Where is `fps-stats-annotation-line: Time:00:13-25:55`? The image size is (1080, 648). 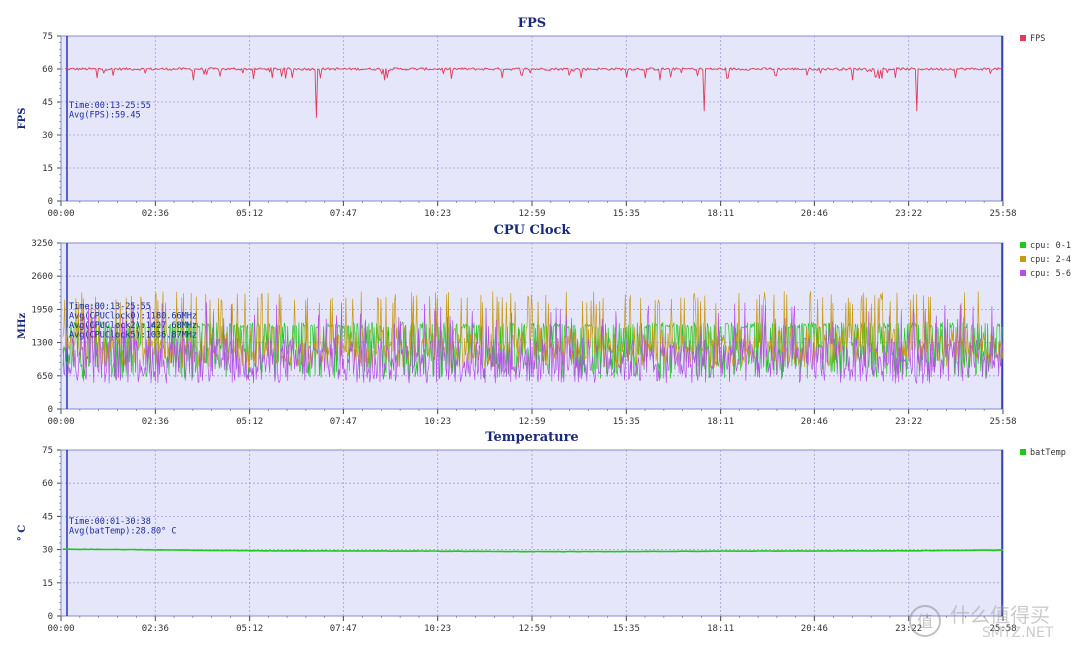 fps-stats-annotation-line: Time:00:13-25:55 is located at coordinates (110, 106).